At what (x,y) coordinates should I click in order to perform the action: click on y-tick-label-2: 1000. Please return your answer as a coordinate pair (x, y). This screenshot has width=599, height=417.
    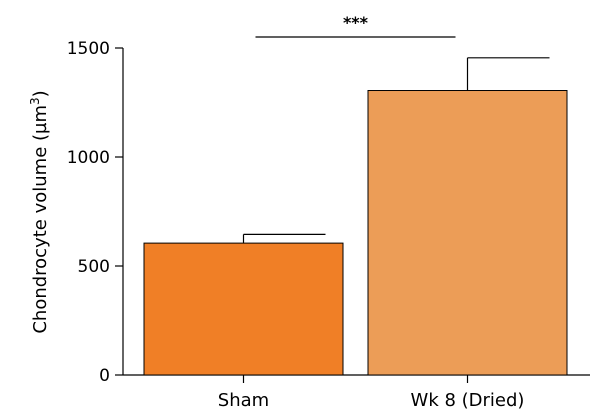
    Looking at the image, I should click on (88, 158).